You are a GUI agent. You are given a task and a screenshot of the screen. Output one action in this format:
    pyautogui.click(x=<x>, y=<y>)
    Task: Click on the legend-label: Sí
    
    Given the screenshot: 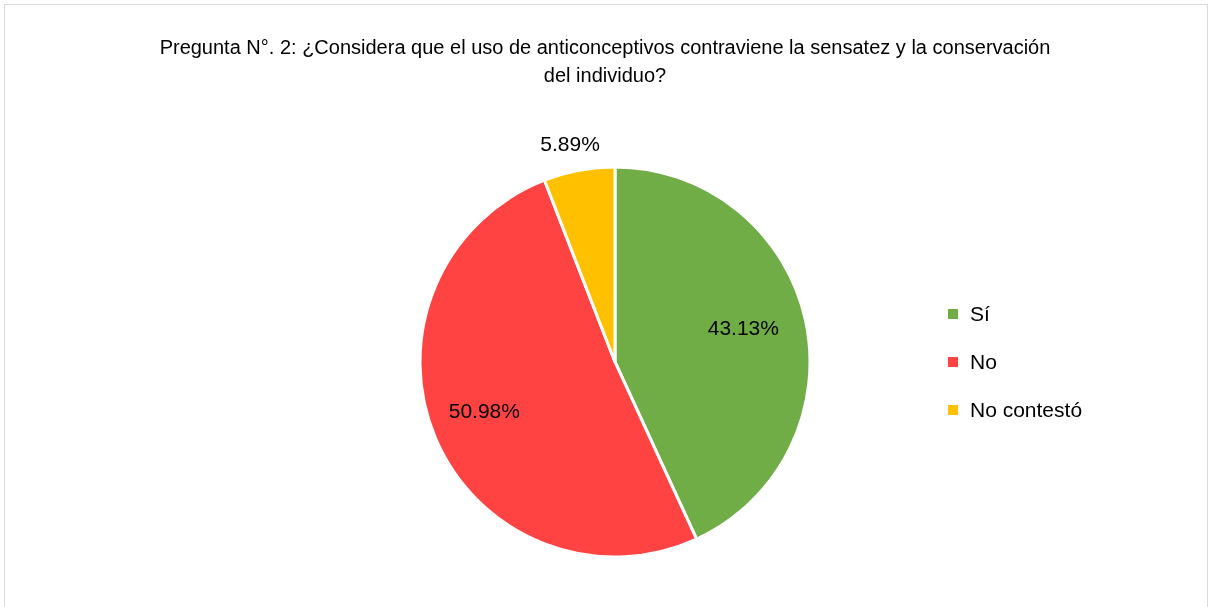 What is the action you would take?
    pyautogui.click(x=980, y=314)
    